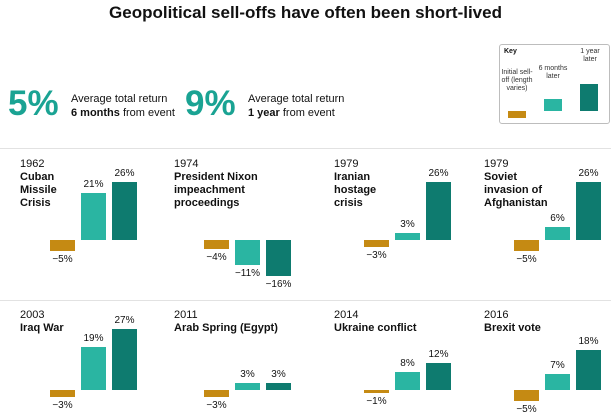  Describe the element at coordinates (186, 315) in the screenshot. I see `event-year: 2011` at that location.